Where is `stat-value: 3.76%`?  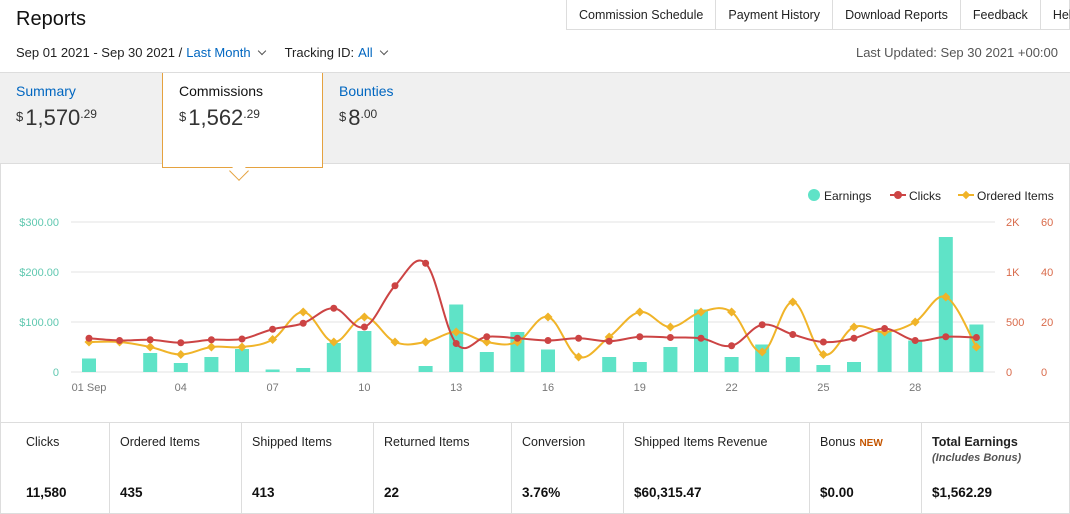 stat-value: 3.76% is located at coordinates (541, 492).